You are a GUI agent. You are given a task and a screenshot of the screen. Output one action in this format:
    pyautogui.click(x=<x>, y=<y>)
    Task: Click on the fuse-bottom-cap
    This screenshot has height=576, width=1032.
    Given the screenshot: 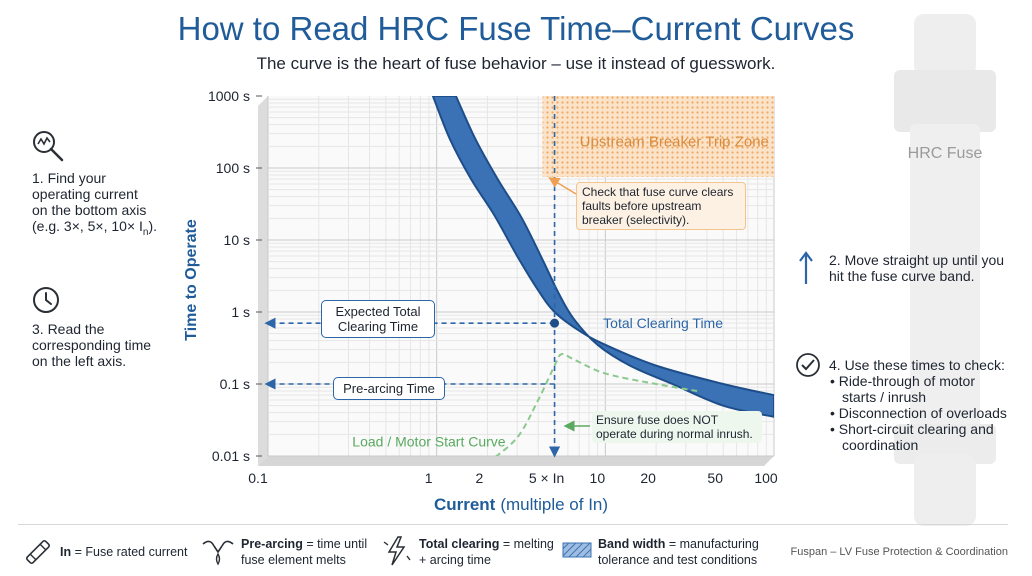 What is the action you would take?
    pyautogui.click(x=945, y=490)
    